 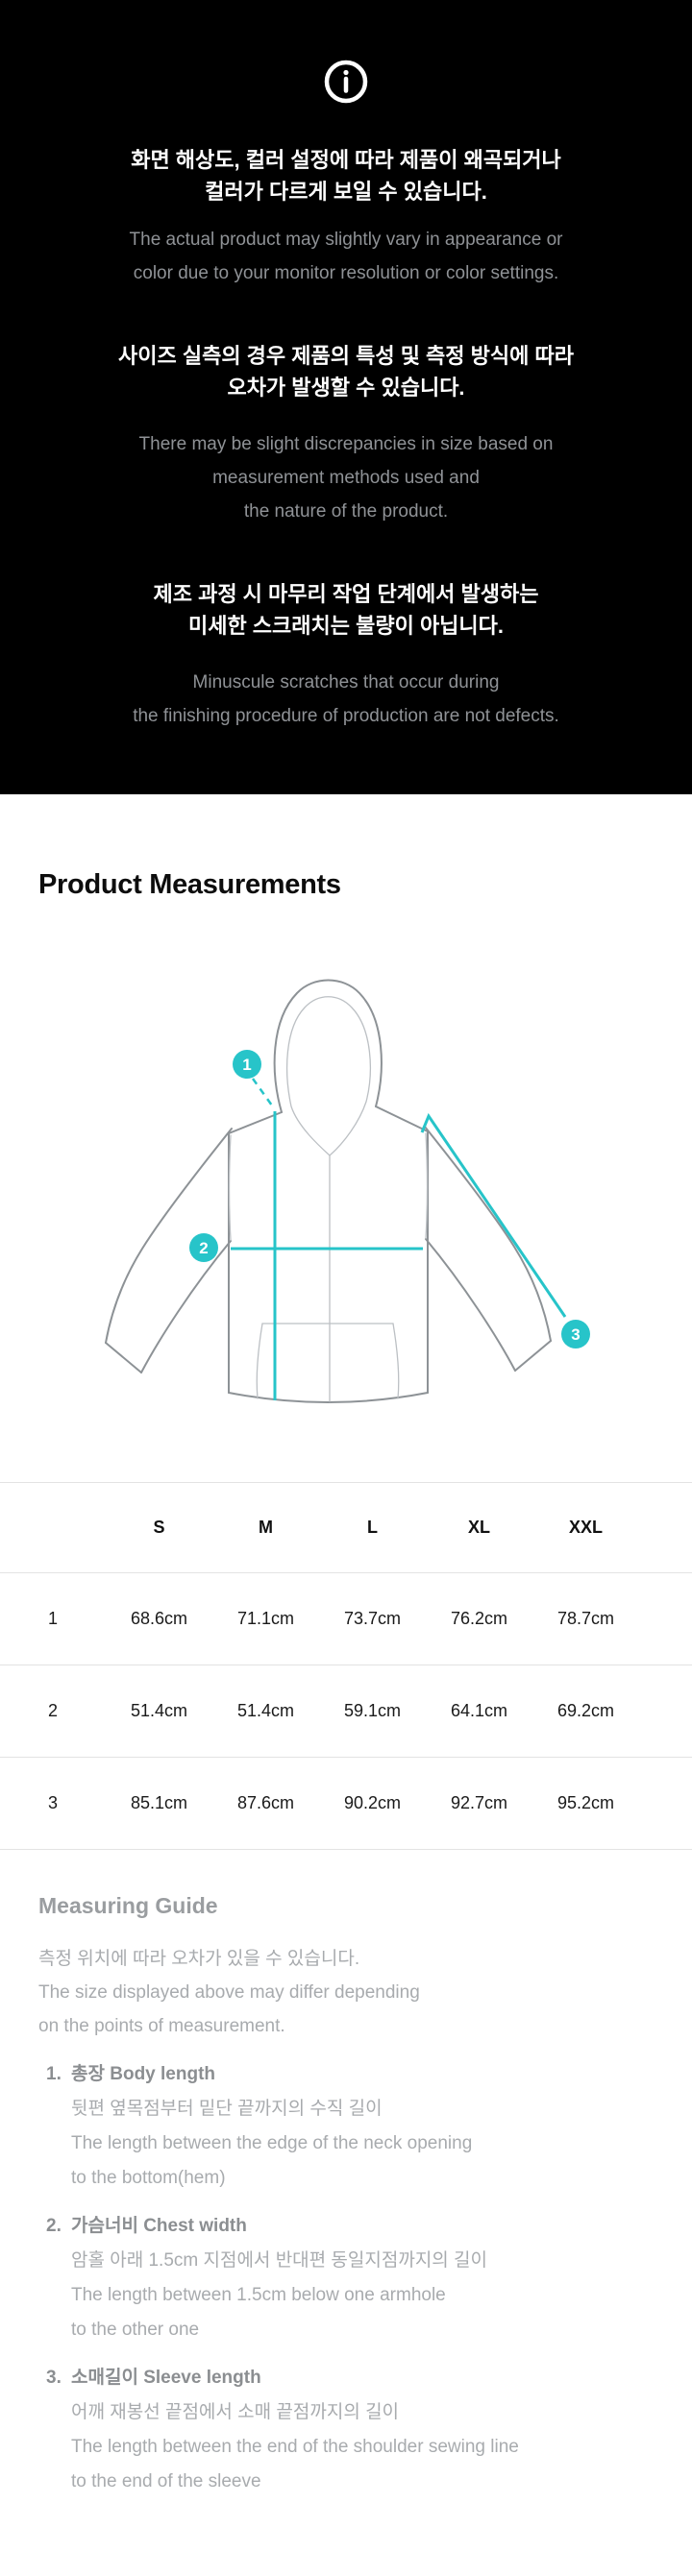 I want to click on guide-item-line: 암홀 아래 1.5cm 지점에서 반대편 동일지점까지의 길이, so click(x=279, y=2261).